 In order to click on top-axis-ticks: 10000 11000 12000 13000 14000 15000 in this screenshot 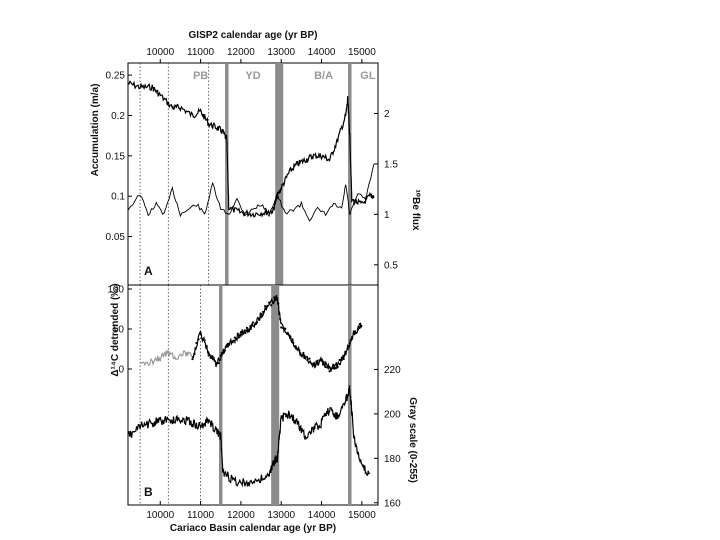, I will do `click(261, 55)`.